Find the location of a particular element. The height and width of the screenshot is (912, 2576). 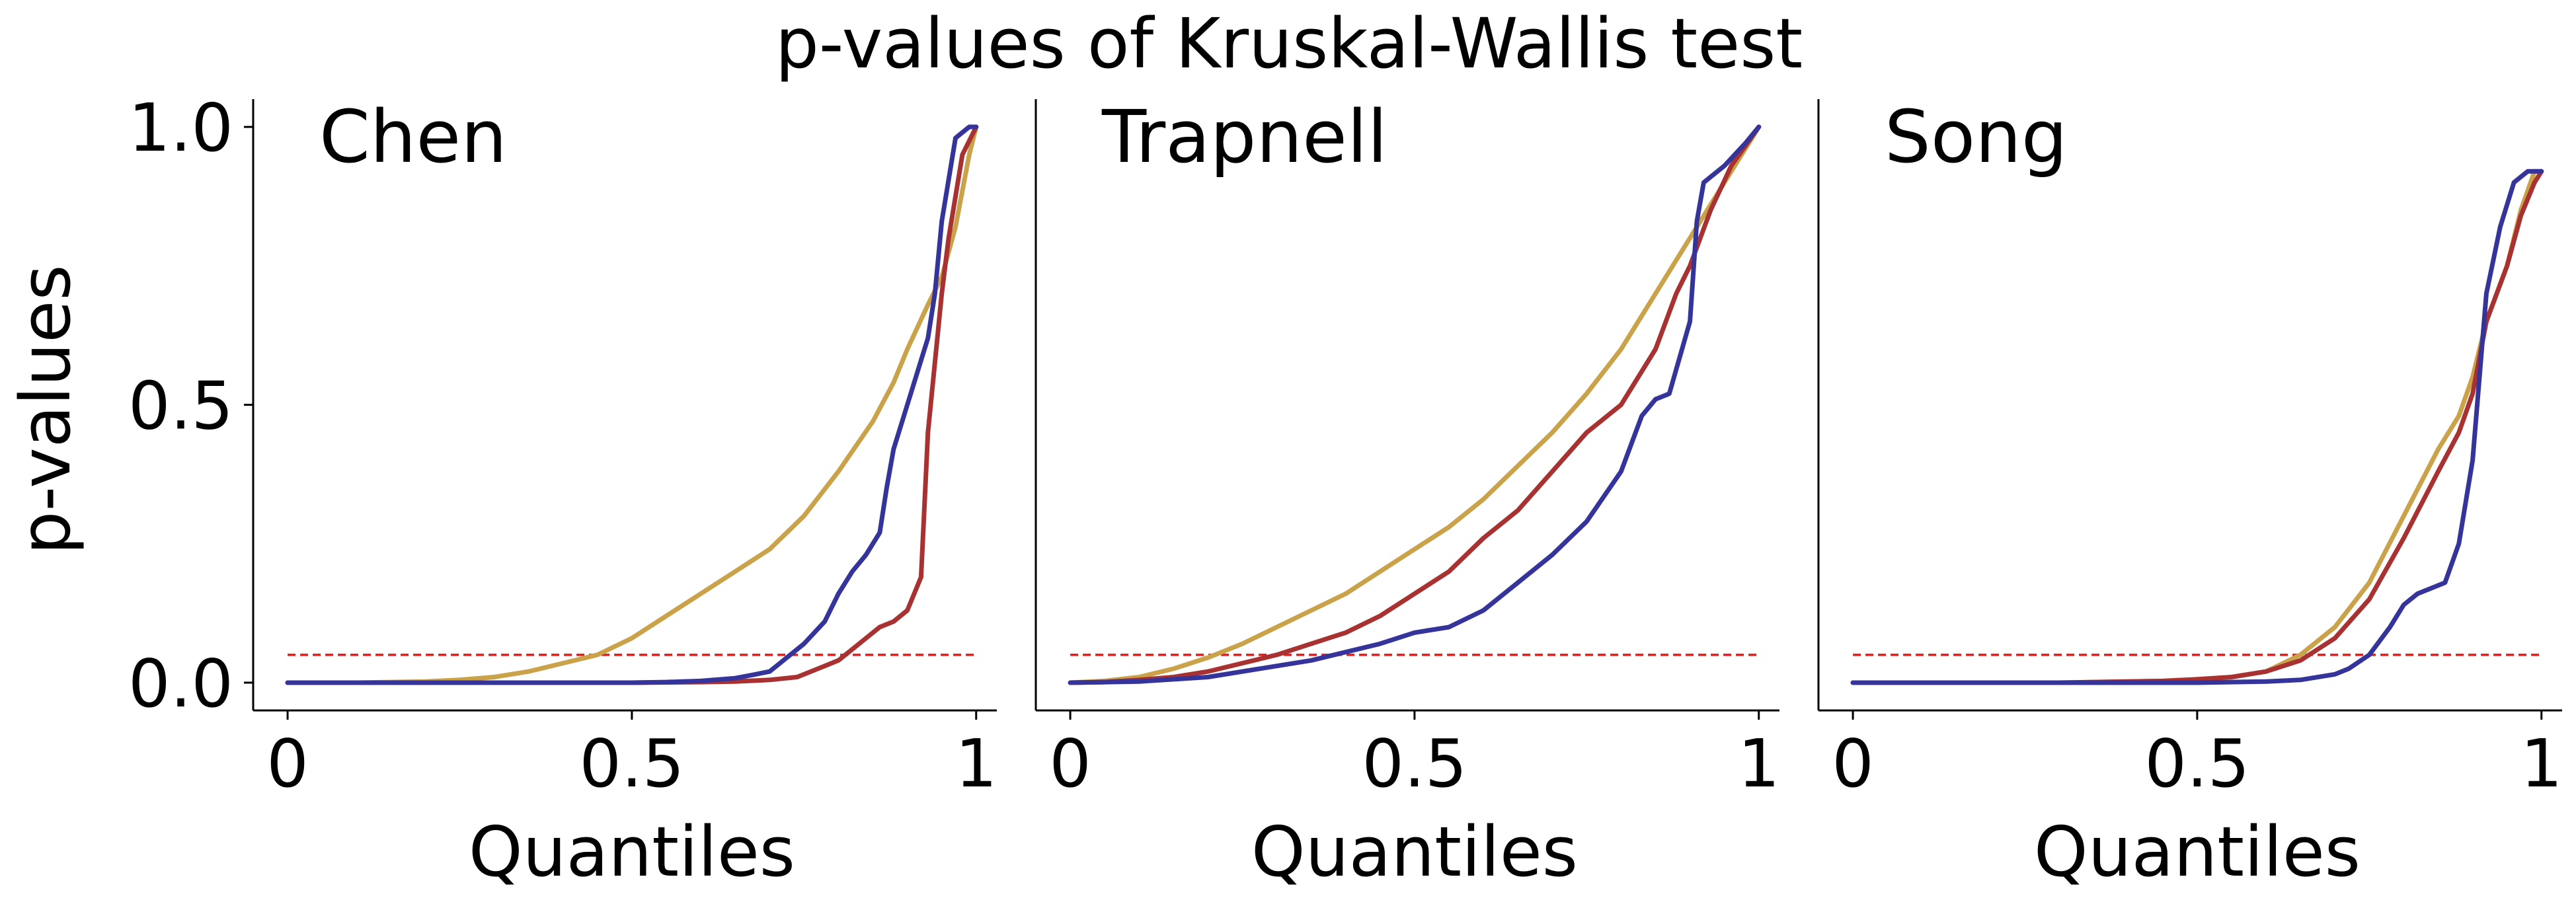

y-tick-label: 0.0 is located at coordinates (180, 683).